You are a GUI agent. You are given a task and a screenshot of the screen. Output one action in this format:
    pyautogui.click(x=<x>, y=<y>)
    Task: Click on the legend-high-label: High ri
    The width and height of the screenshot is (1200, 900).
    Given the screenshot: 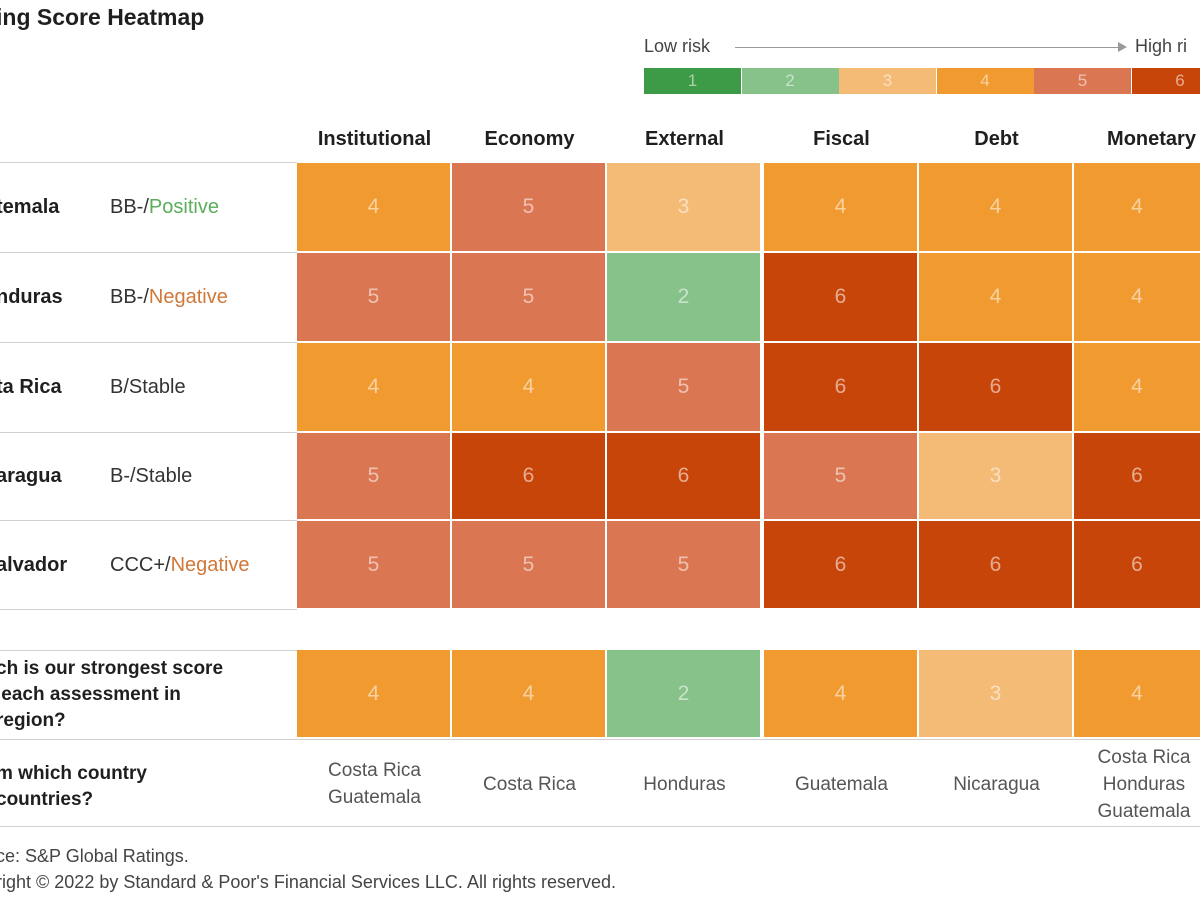 What is the action you would take?
    pyautogui.click(x=1161, y=46)
    